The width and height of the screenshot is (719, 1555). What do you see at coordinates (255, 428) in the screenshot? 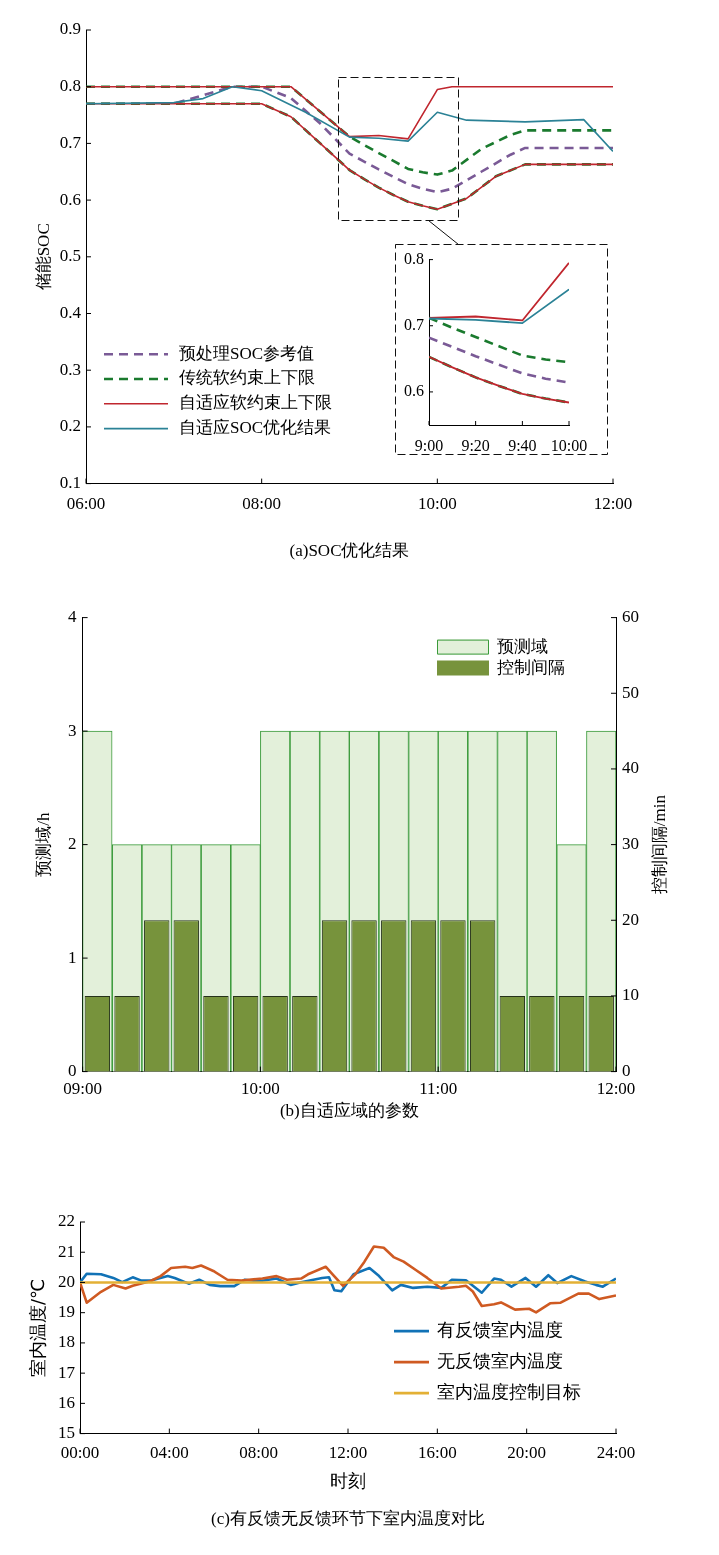
I see `legend-label: 自适应SOC优化结果` at bounding box center [255, 428].